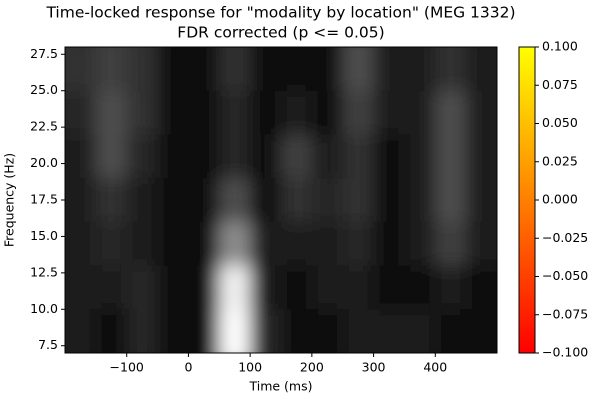  What do you see at coordinates (565, 275) in the screenshot?
I see `colorbar-tick-label: −0.050` at bounding box center [565, 275].